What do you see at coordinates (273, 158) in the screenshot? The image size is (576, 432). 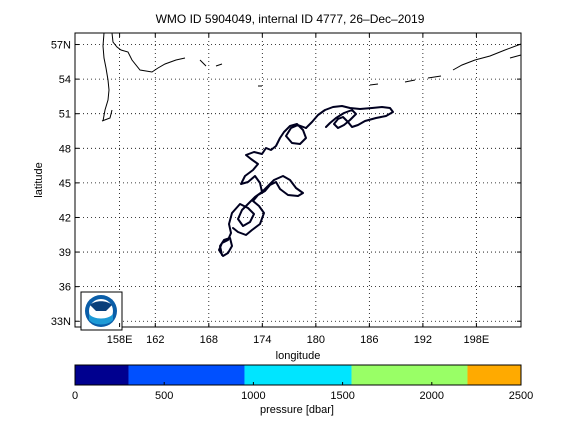 I see `track-central-section` at bounding box center [273, 158].